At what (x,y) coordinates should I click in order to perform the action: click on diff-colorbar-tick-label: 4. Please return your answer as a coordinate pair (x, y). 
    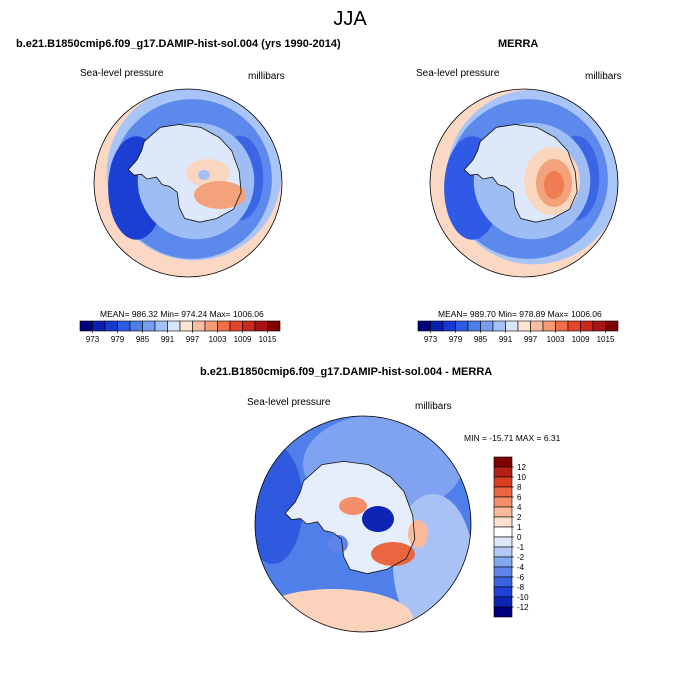
    Looking at the image, I should click on (519, 507).